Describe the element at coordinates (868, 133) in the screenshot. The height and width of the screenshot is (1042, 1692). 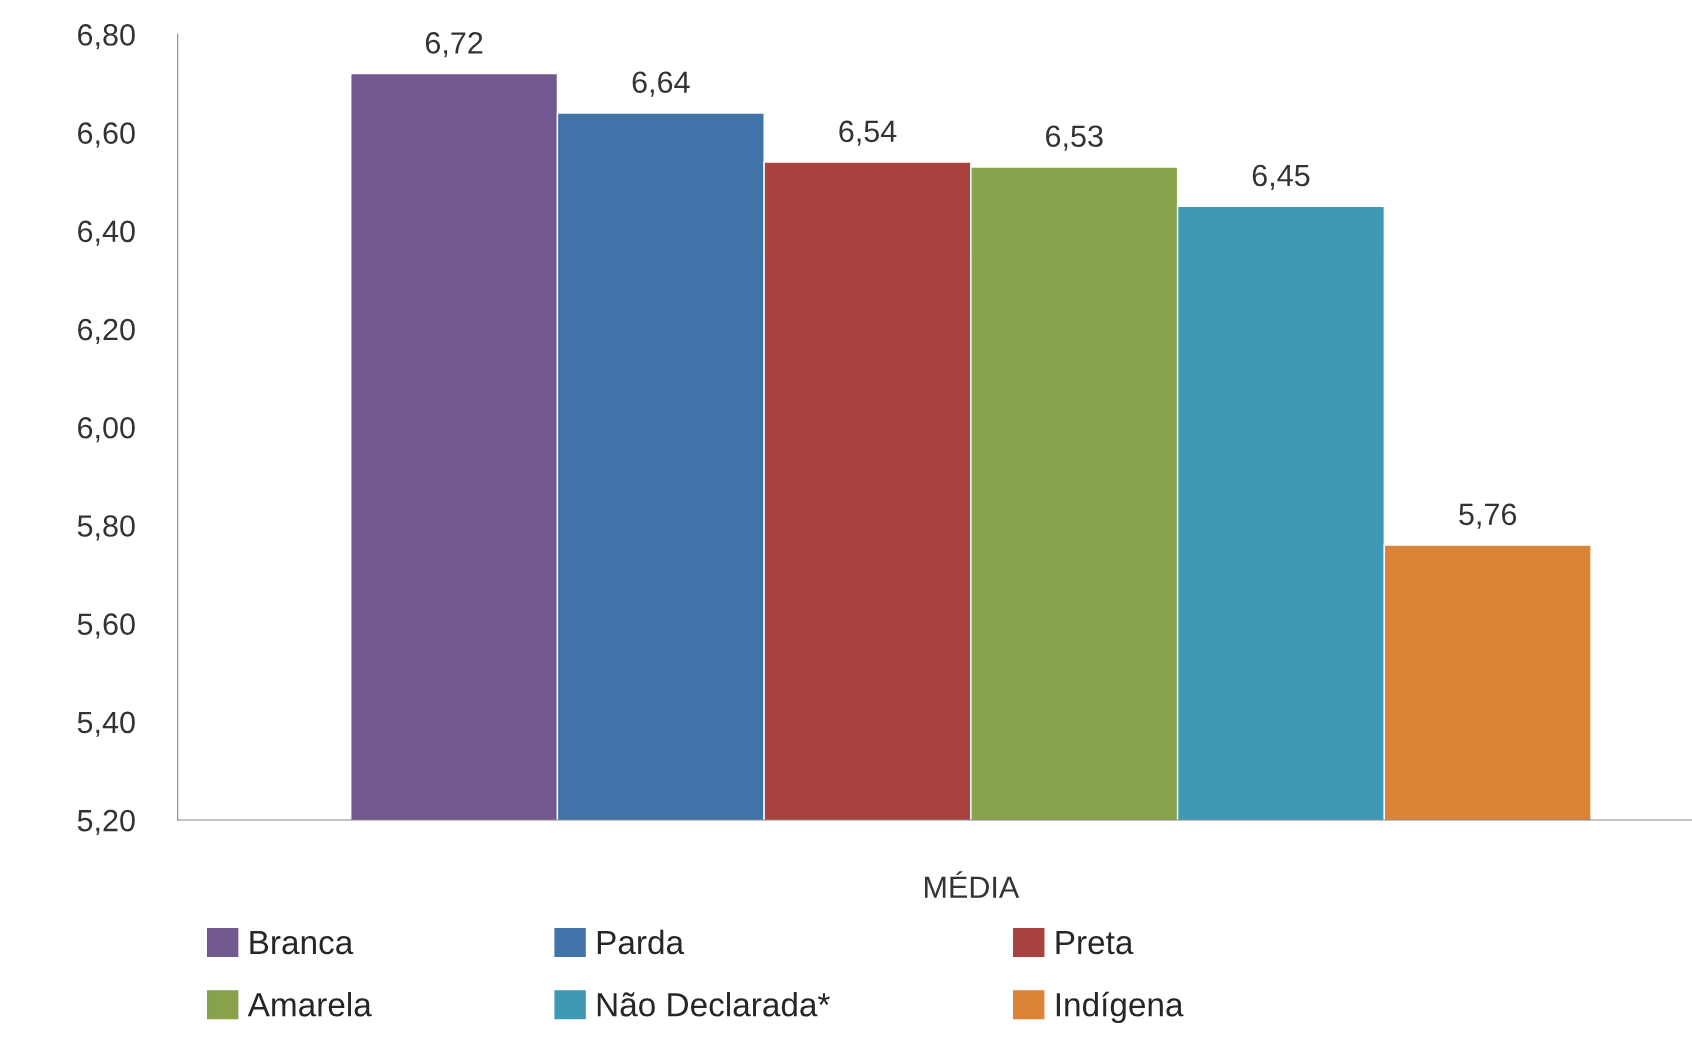
I see `data-label: 6,54` at that location.